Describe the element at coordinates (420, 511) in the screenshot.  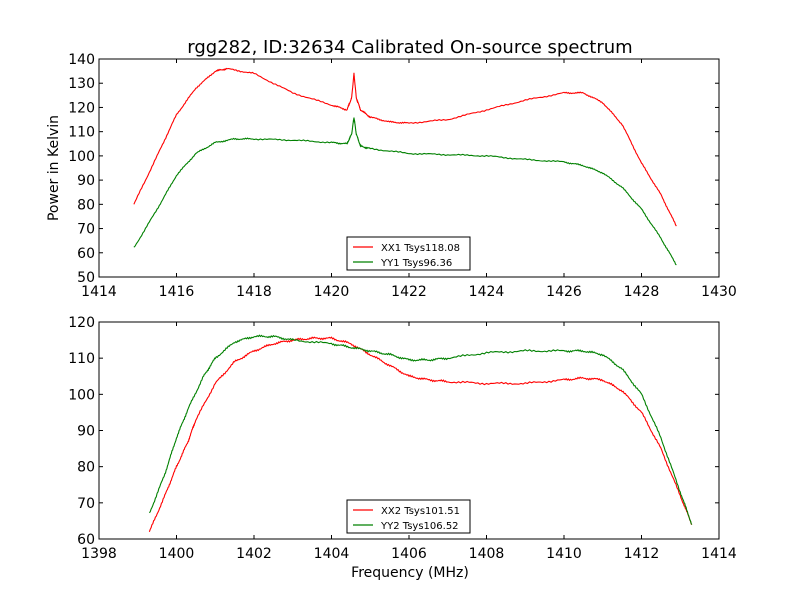
I see `legend-label: XX2 Tsys101.51` at that location.